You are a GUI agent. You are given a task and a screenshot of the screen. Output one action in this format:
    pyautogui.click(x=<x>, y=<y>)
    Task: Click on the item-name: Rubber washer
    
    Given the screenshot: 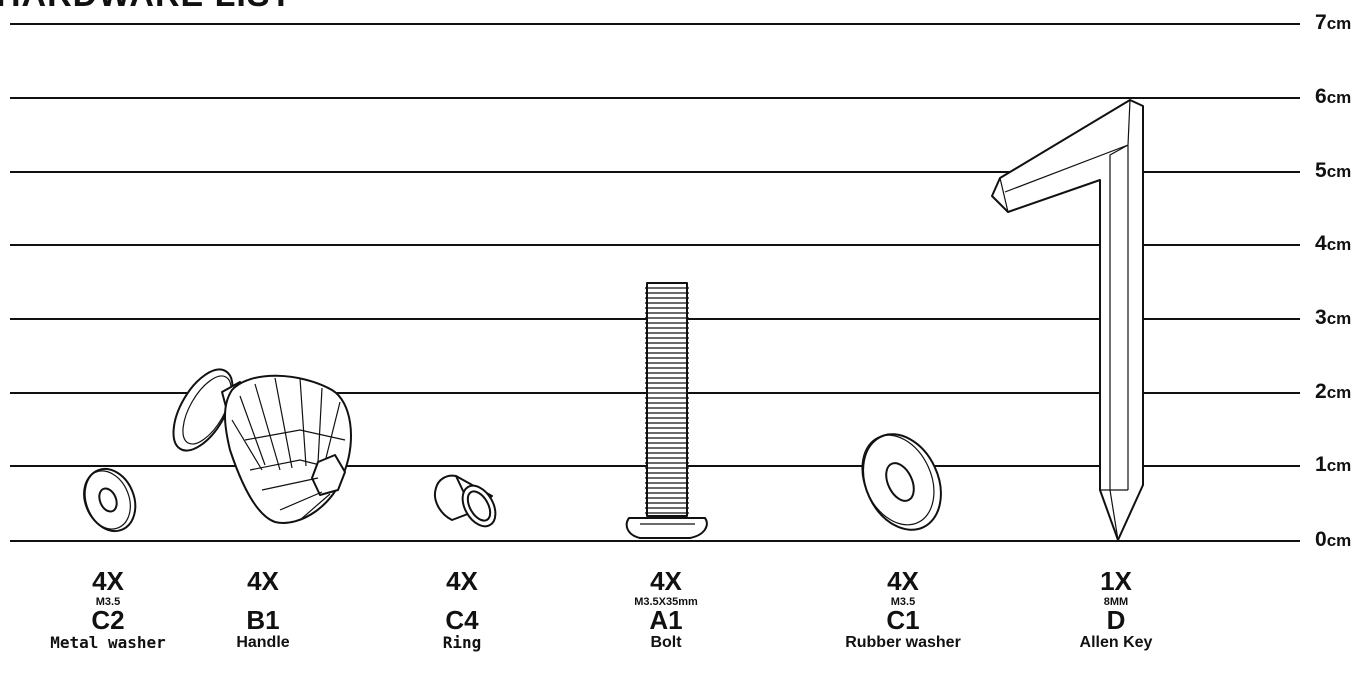 What is the action you would take?
    pyautogui.click(x=903, y=642)
    